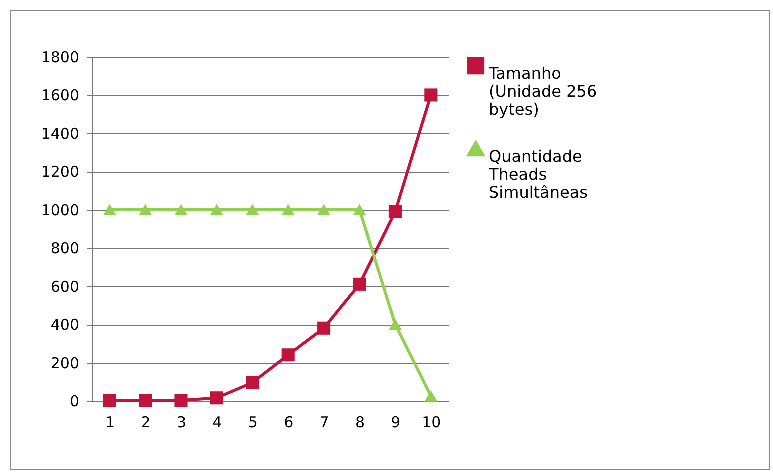  What do you see at coordinates (111, 423) in the screenshot?
I see `x-tick-label: 1` at bounding box center [111, 423].